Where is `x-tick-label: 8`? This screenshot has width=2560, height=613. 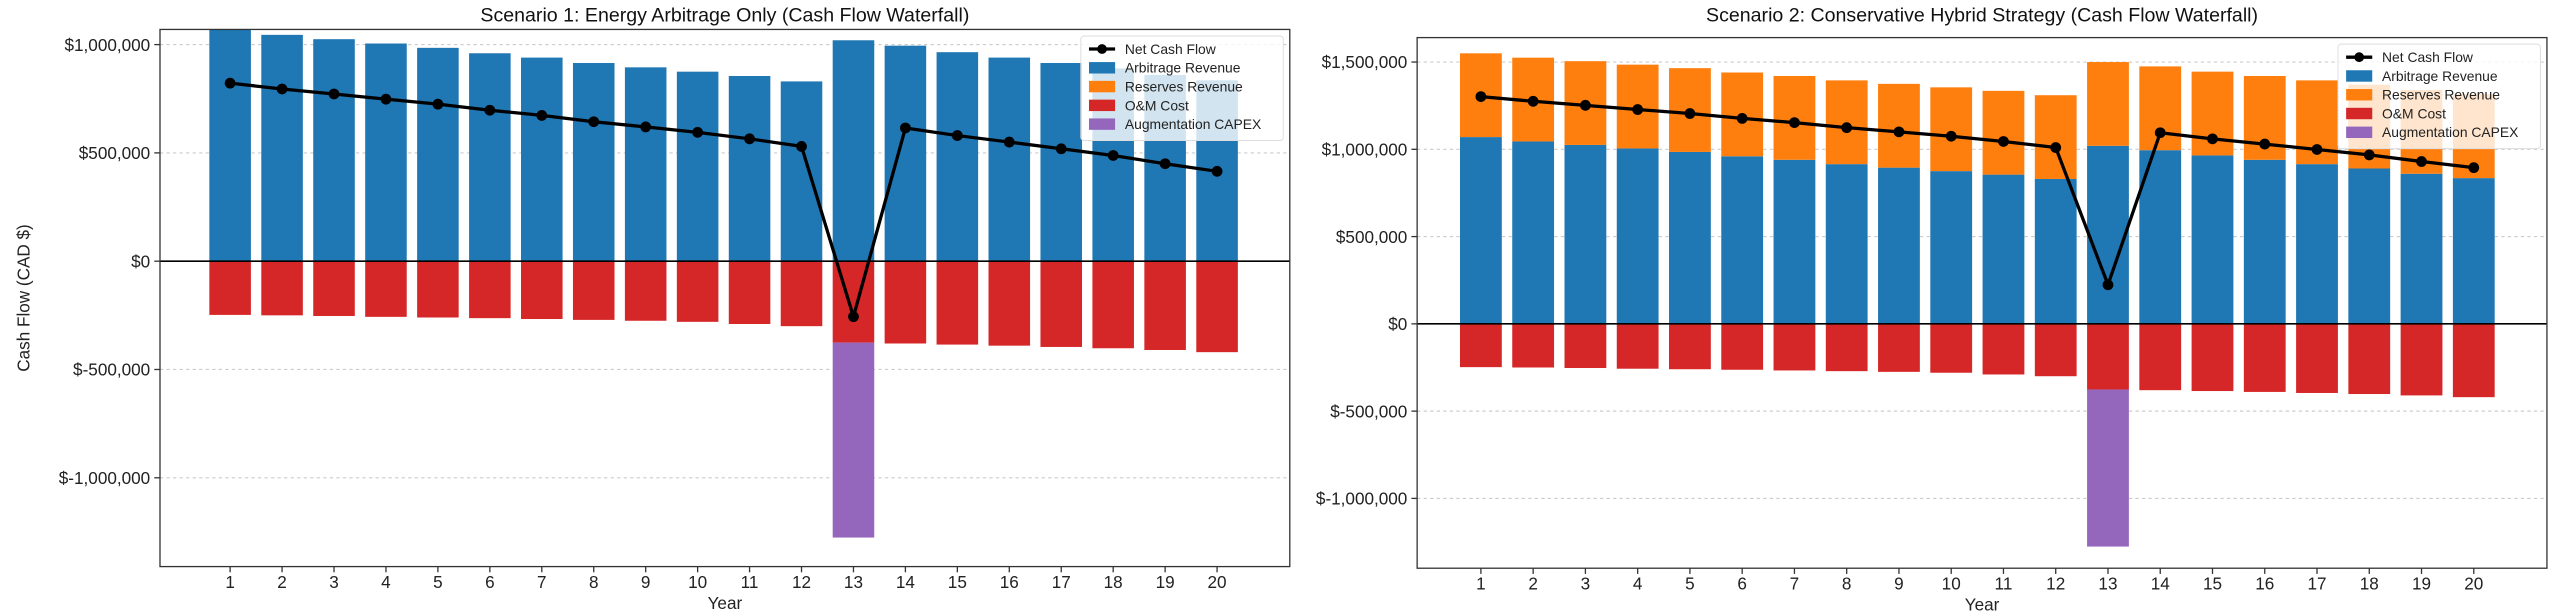
x-tick-label: 8 is located at coordinates (594, 582).